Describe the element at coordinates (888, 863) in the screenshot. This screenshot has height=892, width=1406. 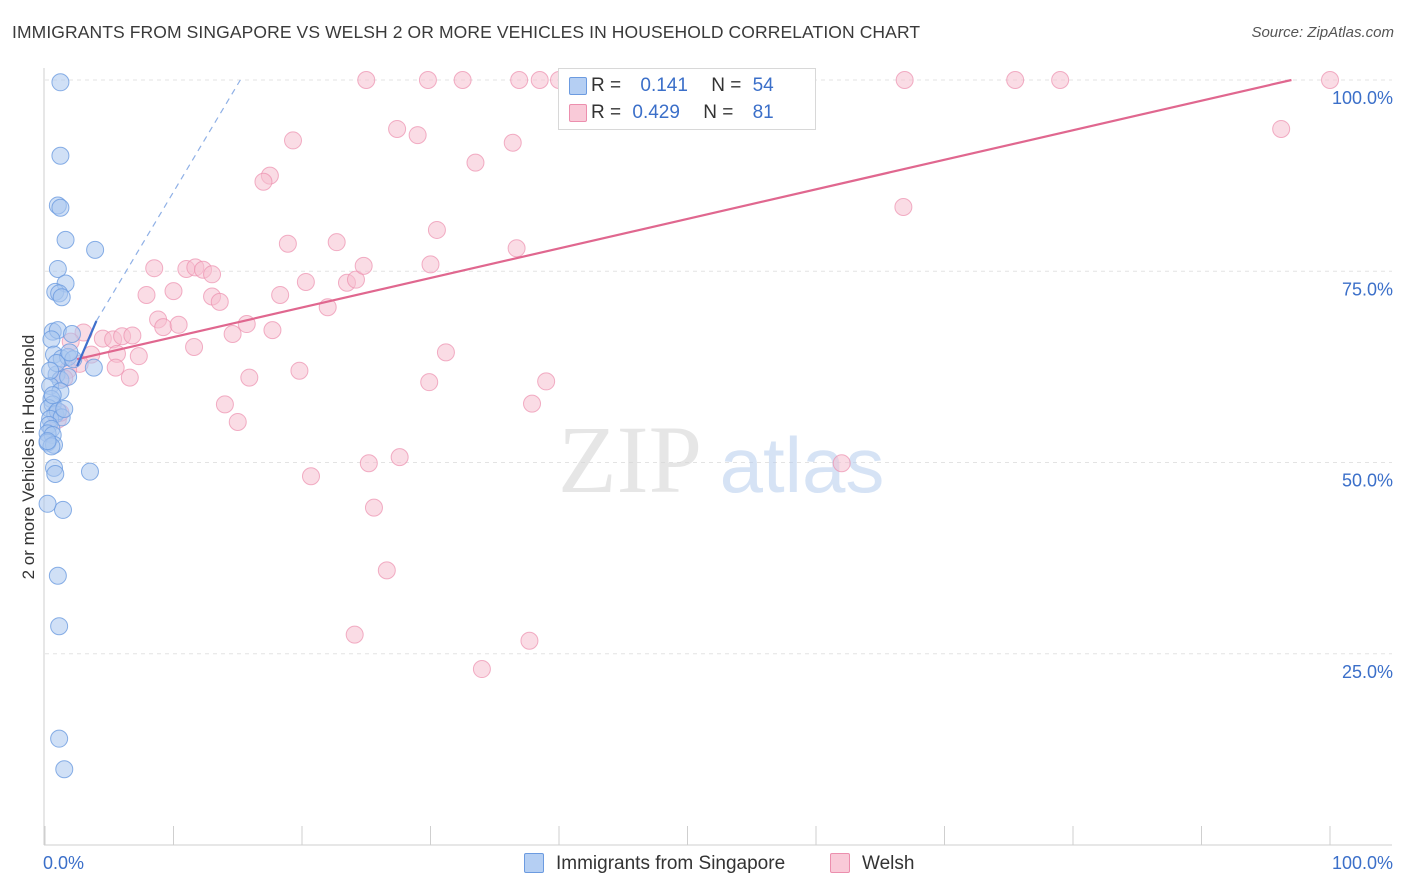
I see `bottom-legend-label: Welsh` at that location.